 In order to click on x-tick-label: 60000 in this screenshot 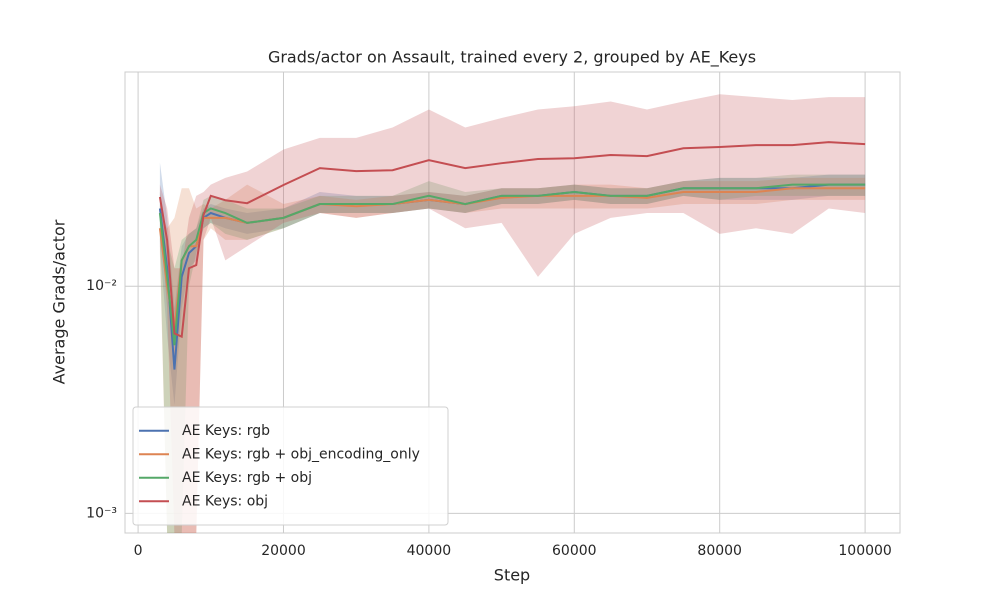, I will do `click(574, 551)`.